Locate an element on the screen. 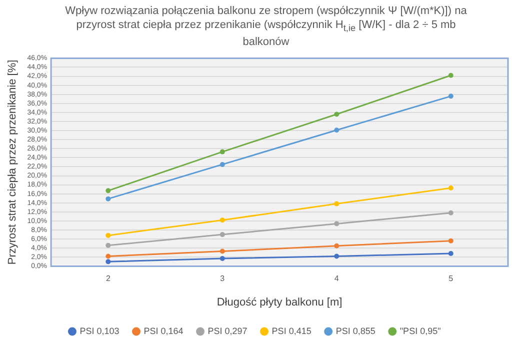  legend-label: PSI 0,103 is located at coordinates (100, 331).